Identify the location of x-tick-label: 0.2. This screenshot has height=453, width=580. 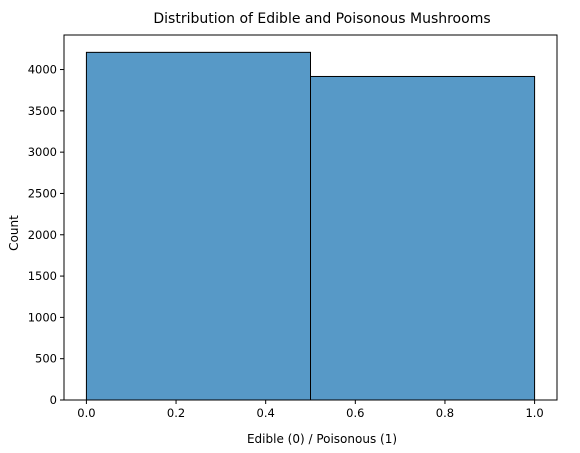
(176, 413).